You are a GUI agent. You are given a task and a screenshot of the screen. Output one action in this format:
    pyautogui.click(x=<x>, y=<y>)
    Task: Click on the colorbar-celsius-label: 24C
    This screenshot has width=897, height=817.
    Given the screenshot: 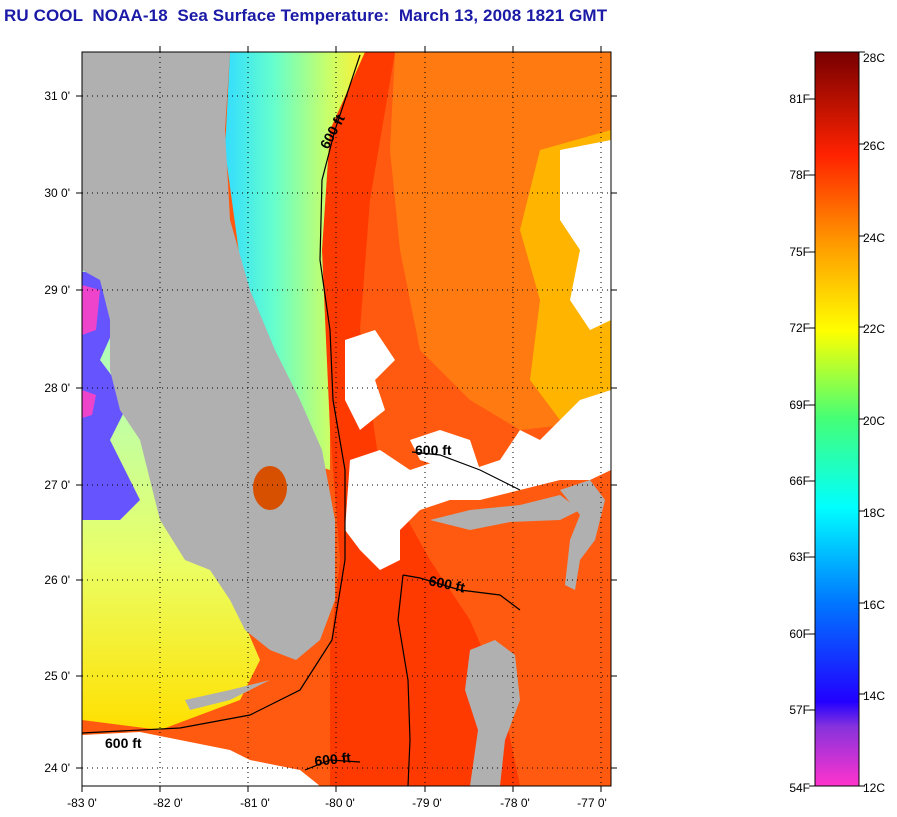 What is the action you would take?
    pyautogui.click(x=874, y=238)
    